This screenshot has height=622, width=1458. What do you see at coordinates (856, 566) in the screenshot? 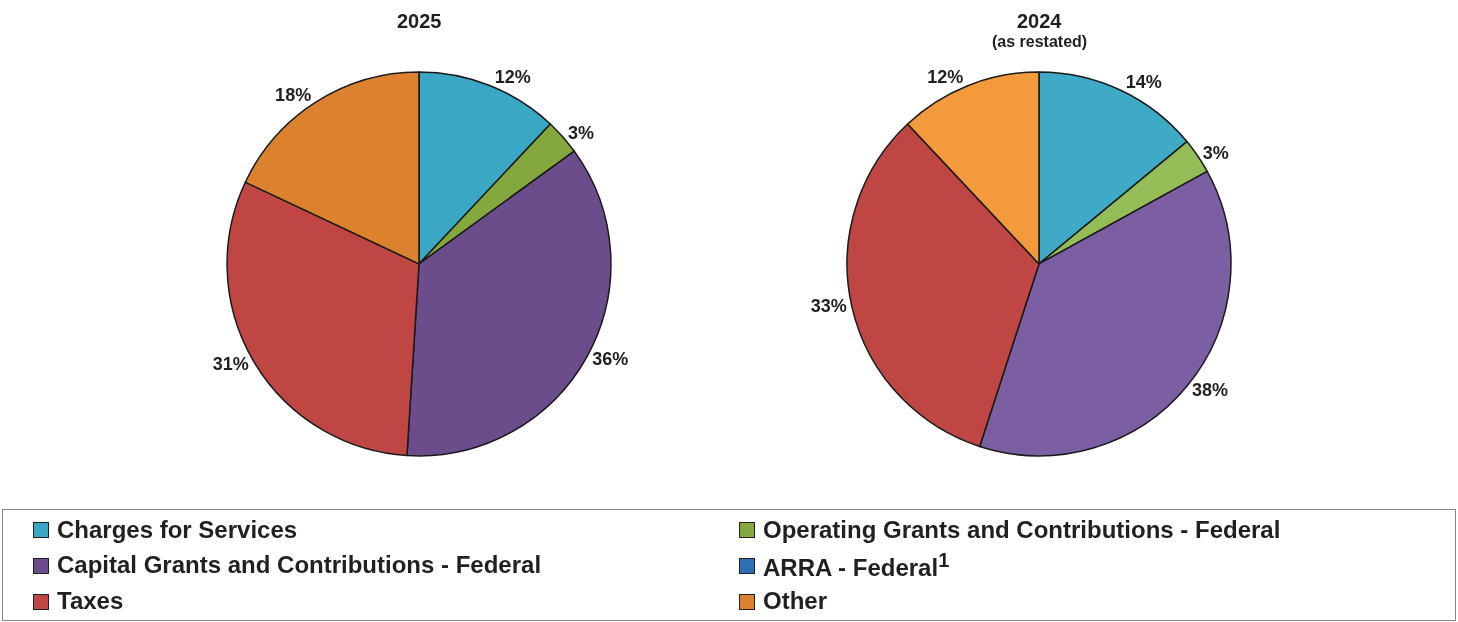
I see `legend-label: ARRA - Federal$^{1}$` at bounding box center [856, 566].